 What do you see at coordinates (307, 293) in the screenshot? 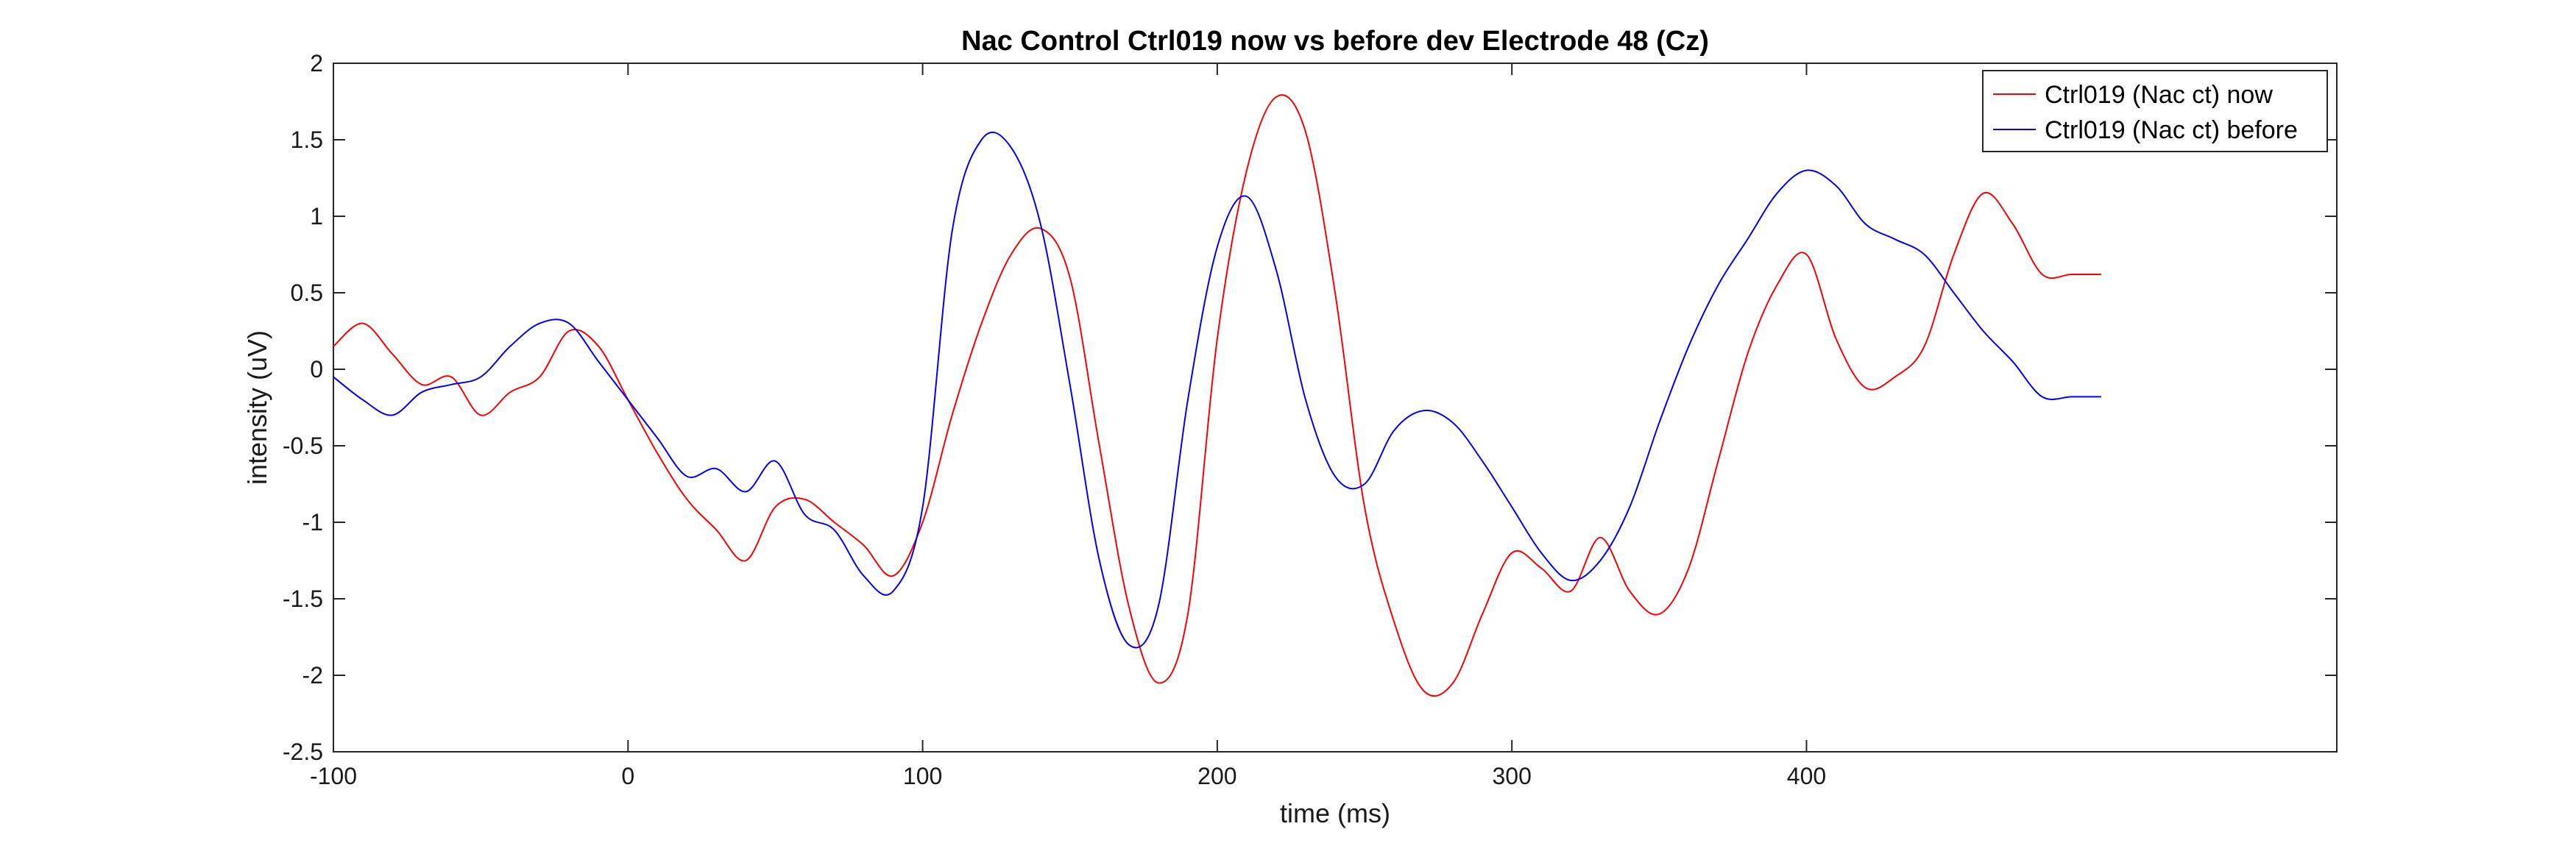
I see `y-tick-label: 0.5` at bounding box center [307, 293].